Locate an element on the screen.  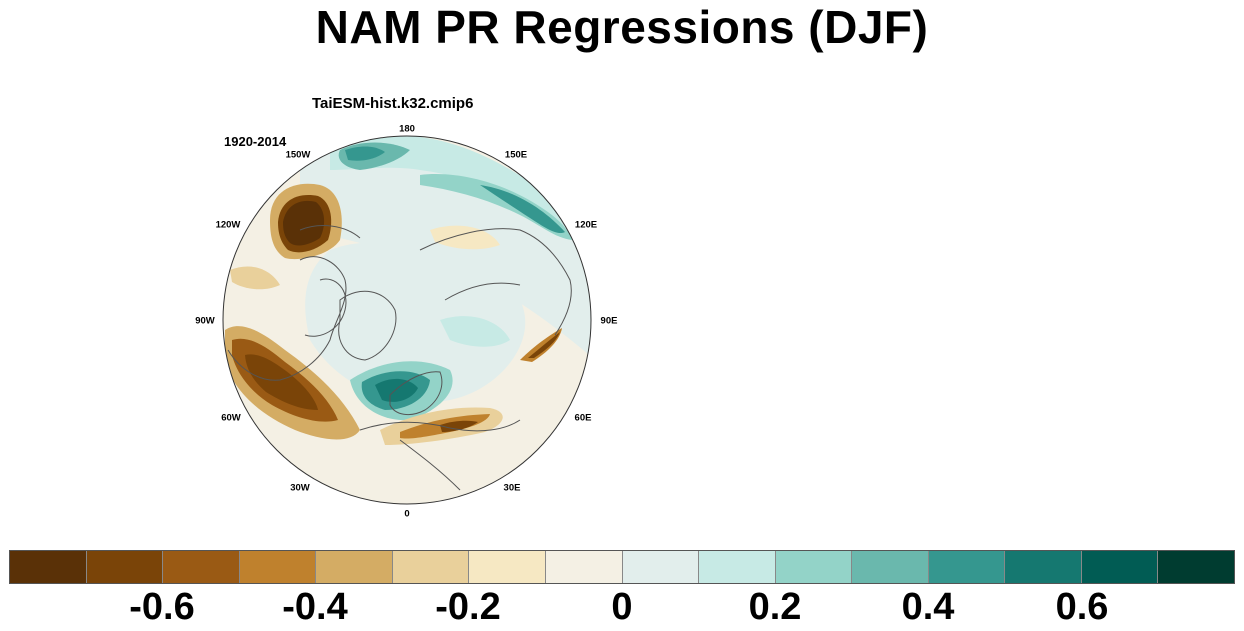
lon-label-90w: 90W is located at coordinates (205, 321).